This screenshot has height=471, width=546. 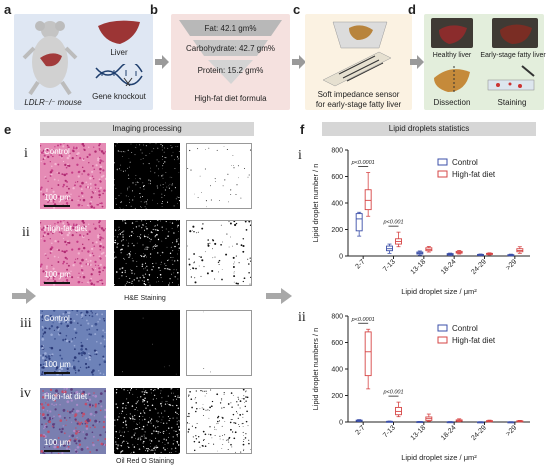 I want to click on x-tick-label: 2-7, so click(x=360, y=430).